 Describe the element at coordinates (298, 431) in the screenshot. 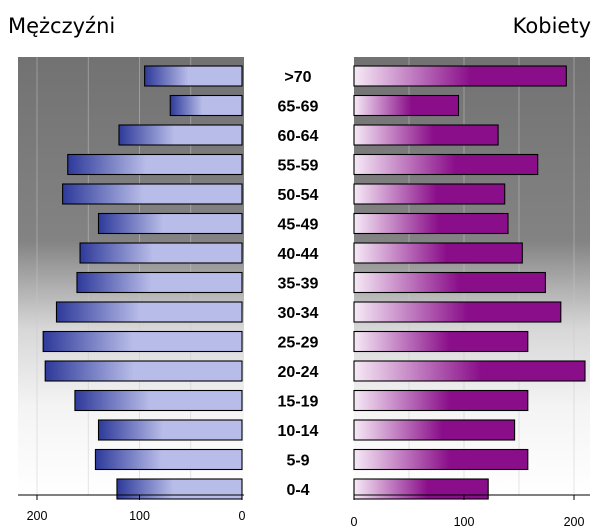

I see `category-label: 10-14` at that location.